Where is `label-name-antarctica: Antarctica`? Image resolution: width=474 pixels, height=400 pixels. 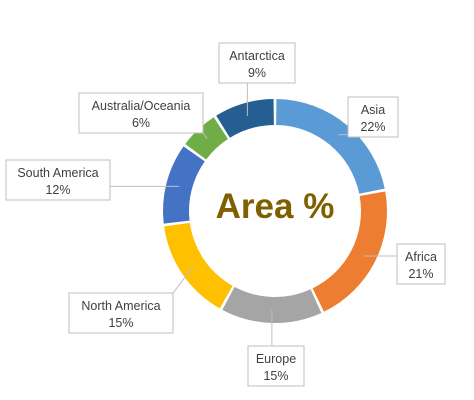 label-name-antarctica: Antarctica is located at coordinates (257, 56).